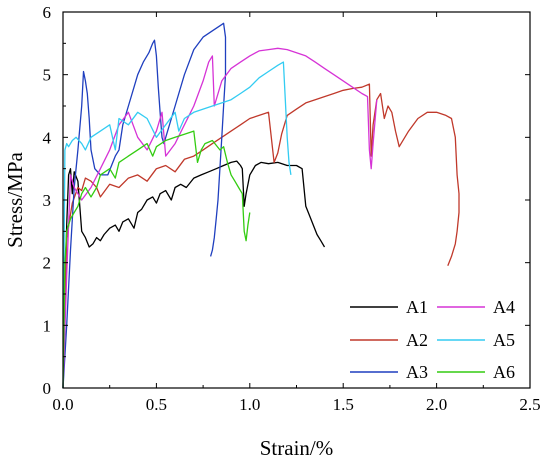 This screenshot has height=466, width=550. What do you see at coordinates (62, 404) in the screenshot?
I see `x-tick-label: 0.0` at bounding box center [62, 404].